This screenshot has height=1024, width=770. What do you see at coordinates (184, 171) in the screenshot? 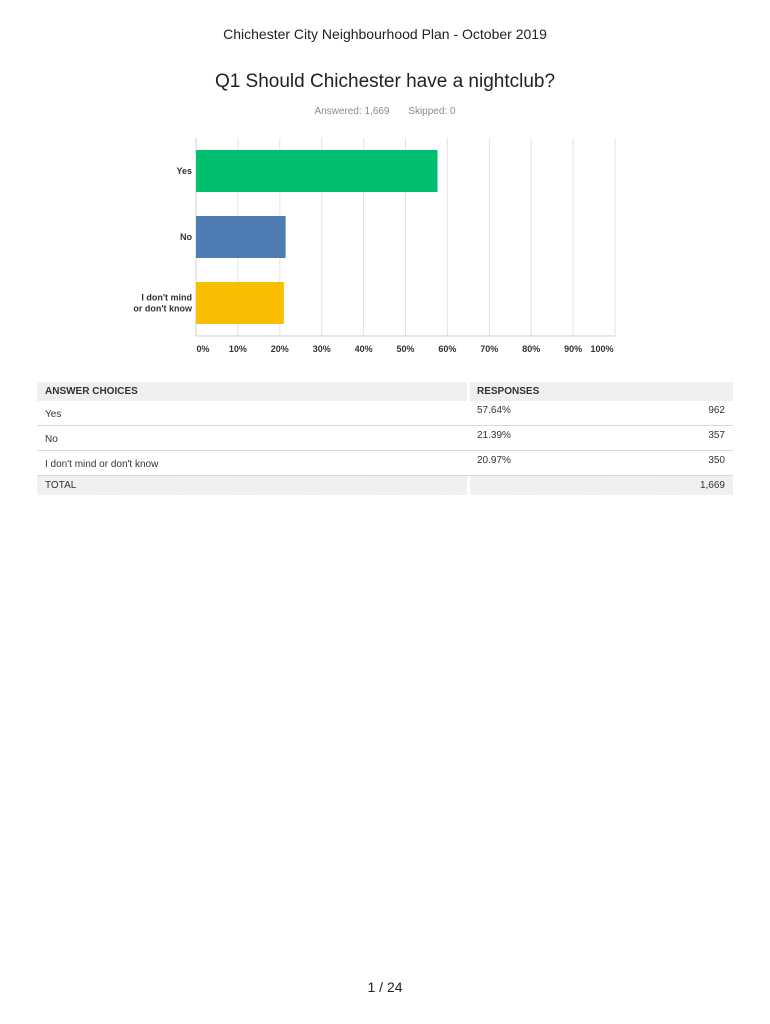
I see `category-label: Yes` at bounding box center [184, 171].